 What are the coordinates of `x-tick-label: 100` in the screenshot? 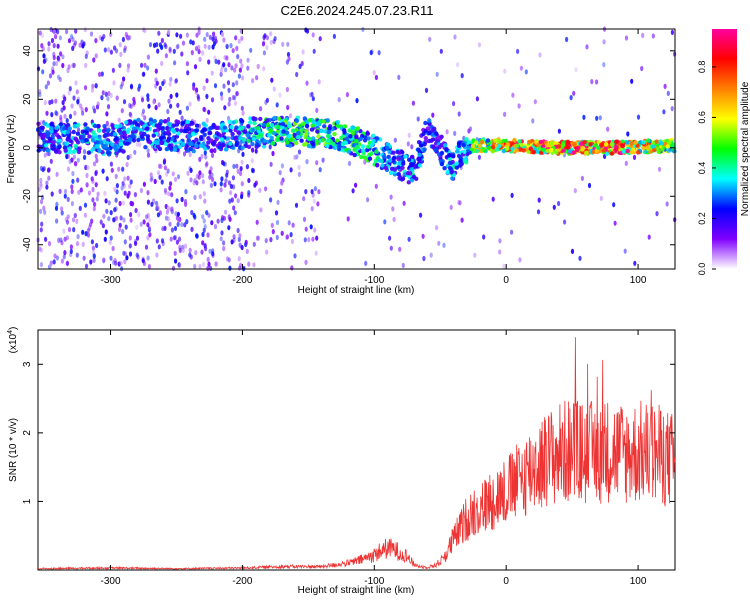 It's located at (638, 581).